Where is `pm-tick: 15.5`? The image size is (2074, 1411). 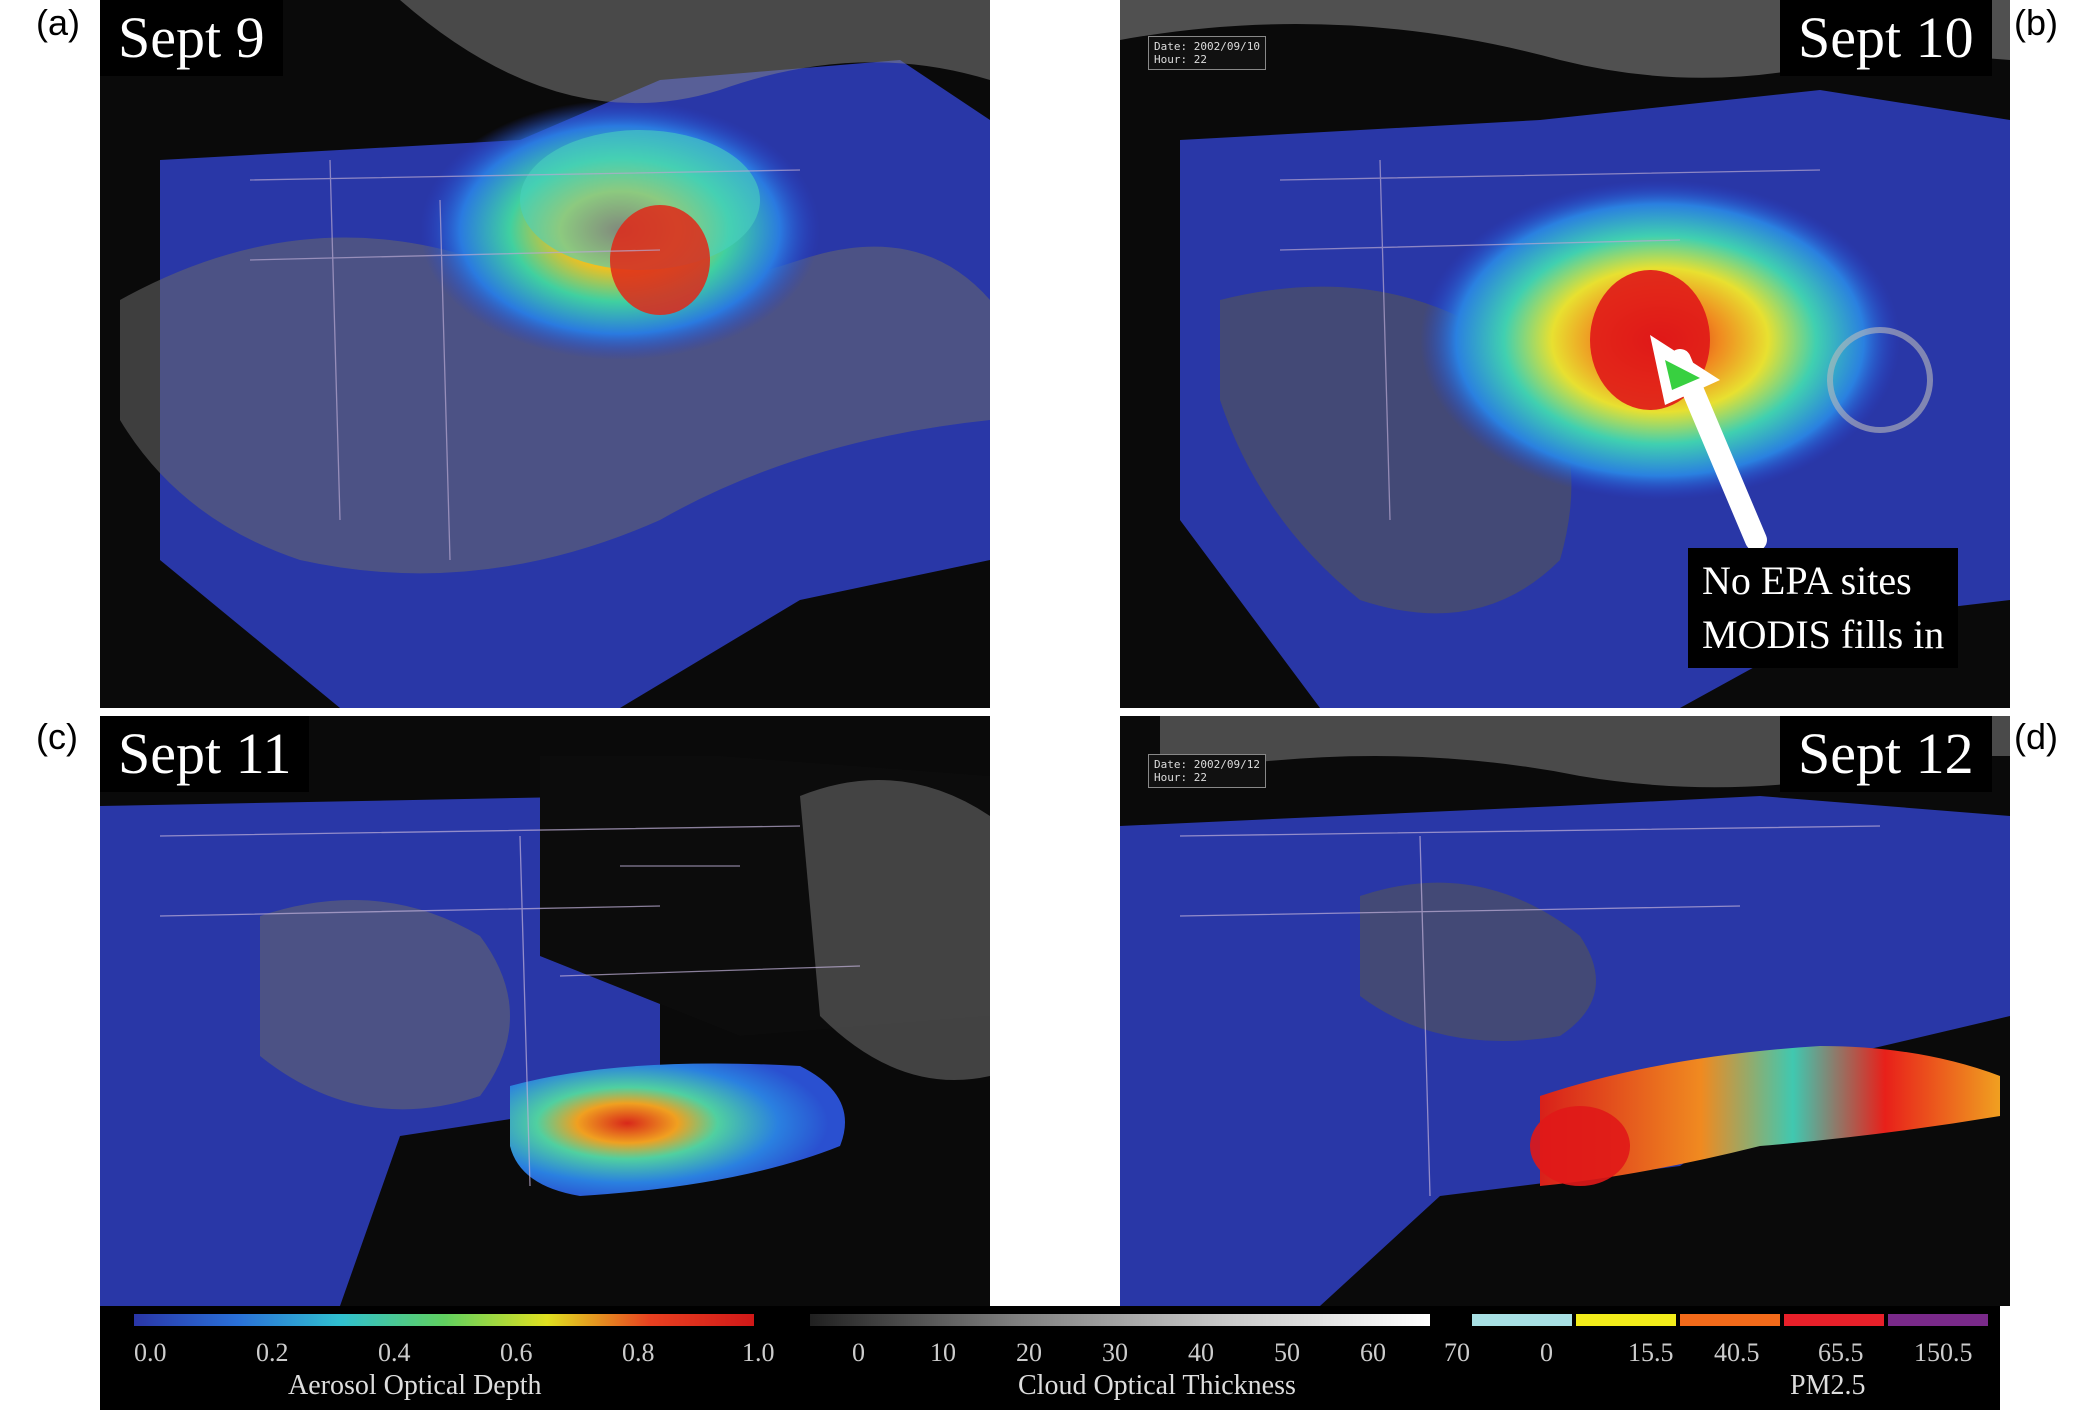
pm-tick: 15.5 is located at coordinates (1651, 1352).